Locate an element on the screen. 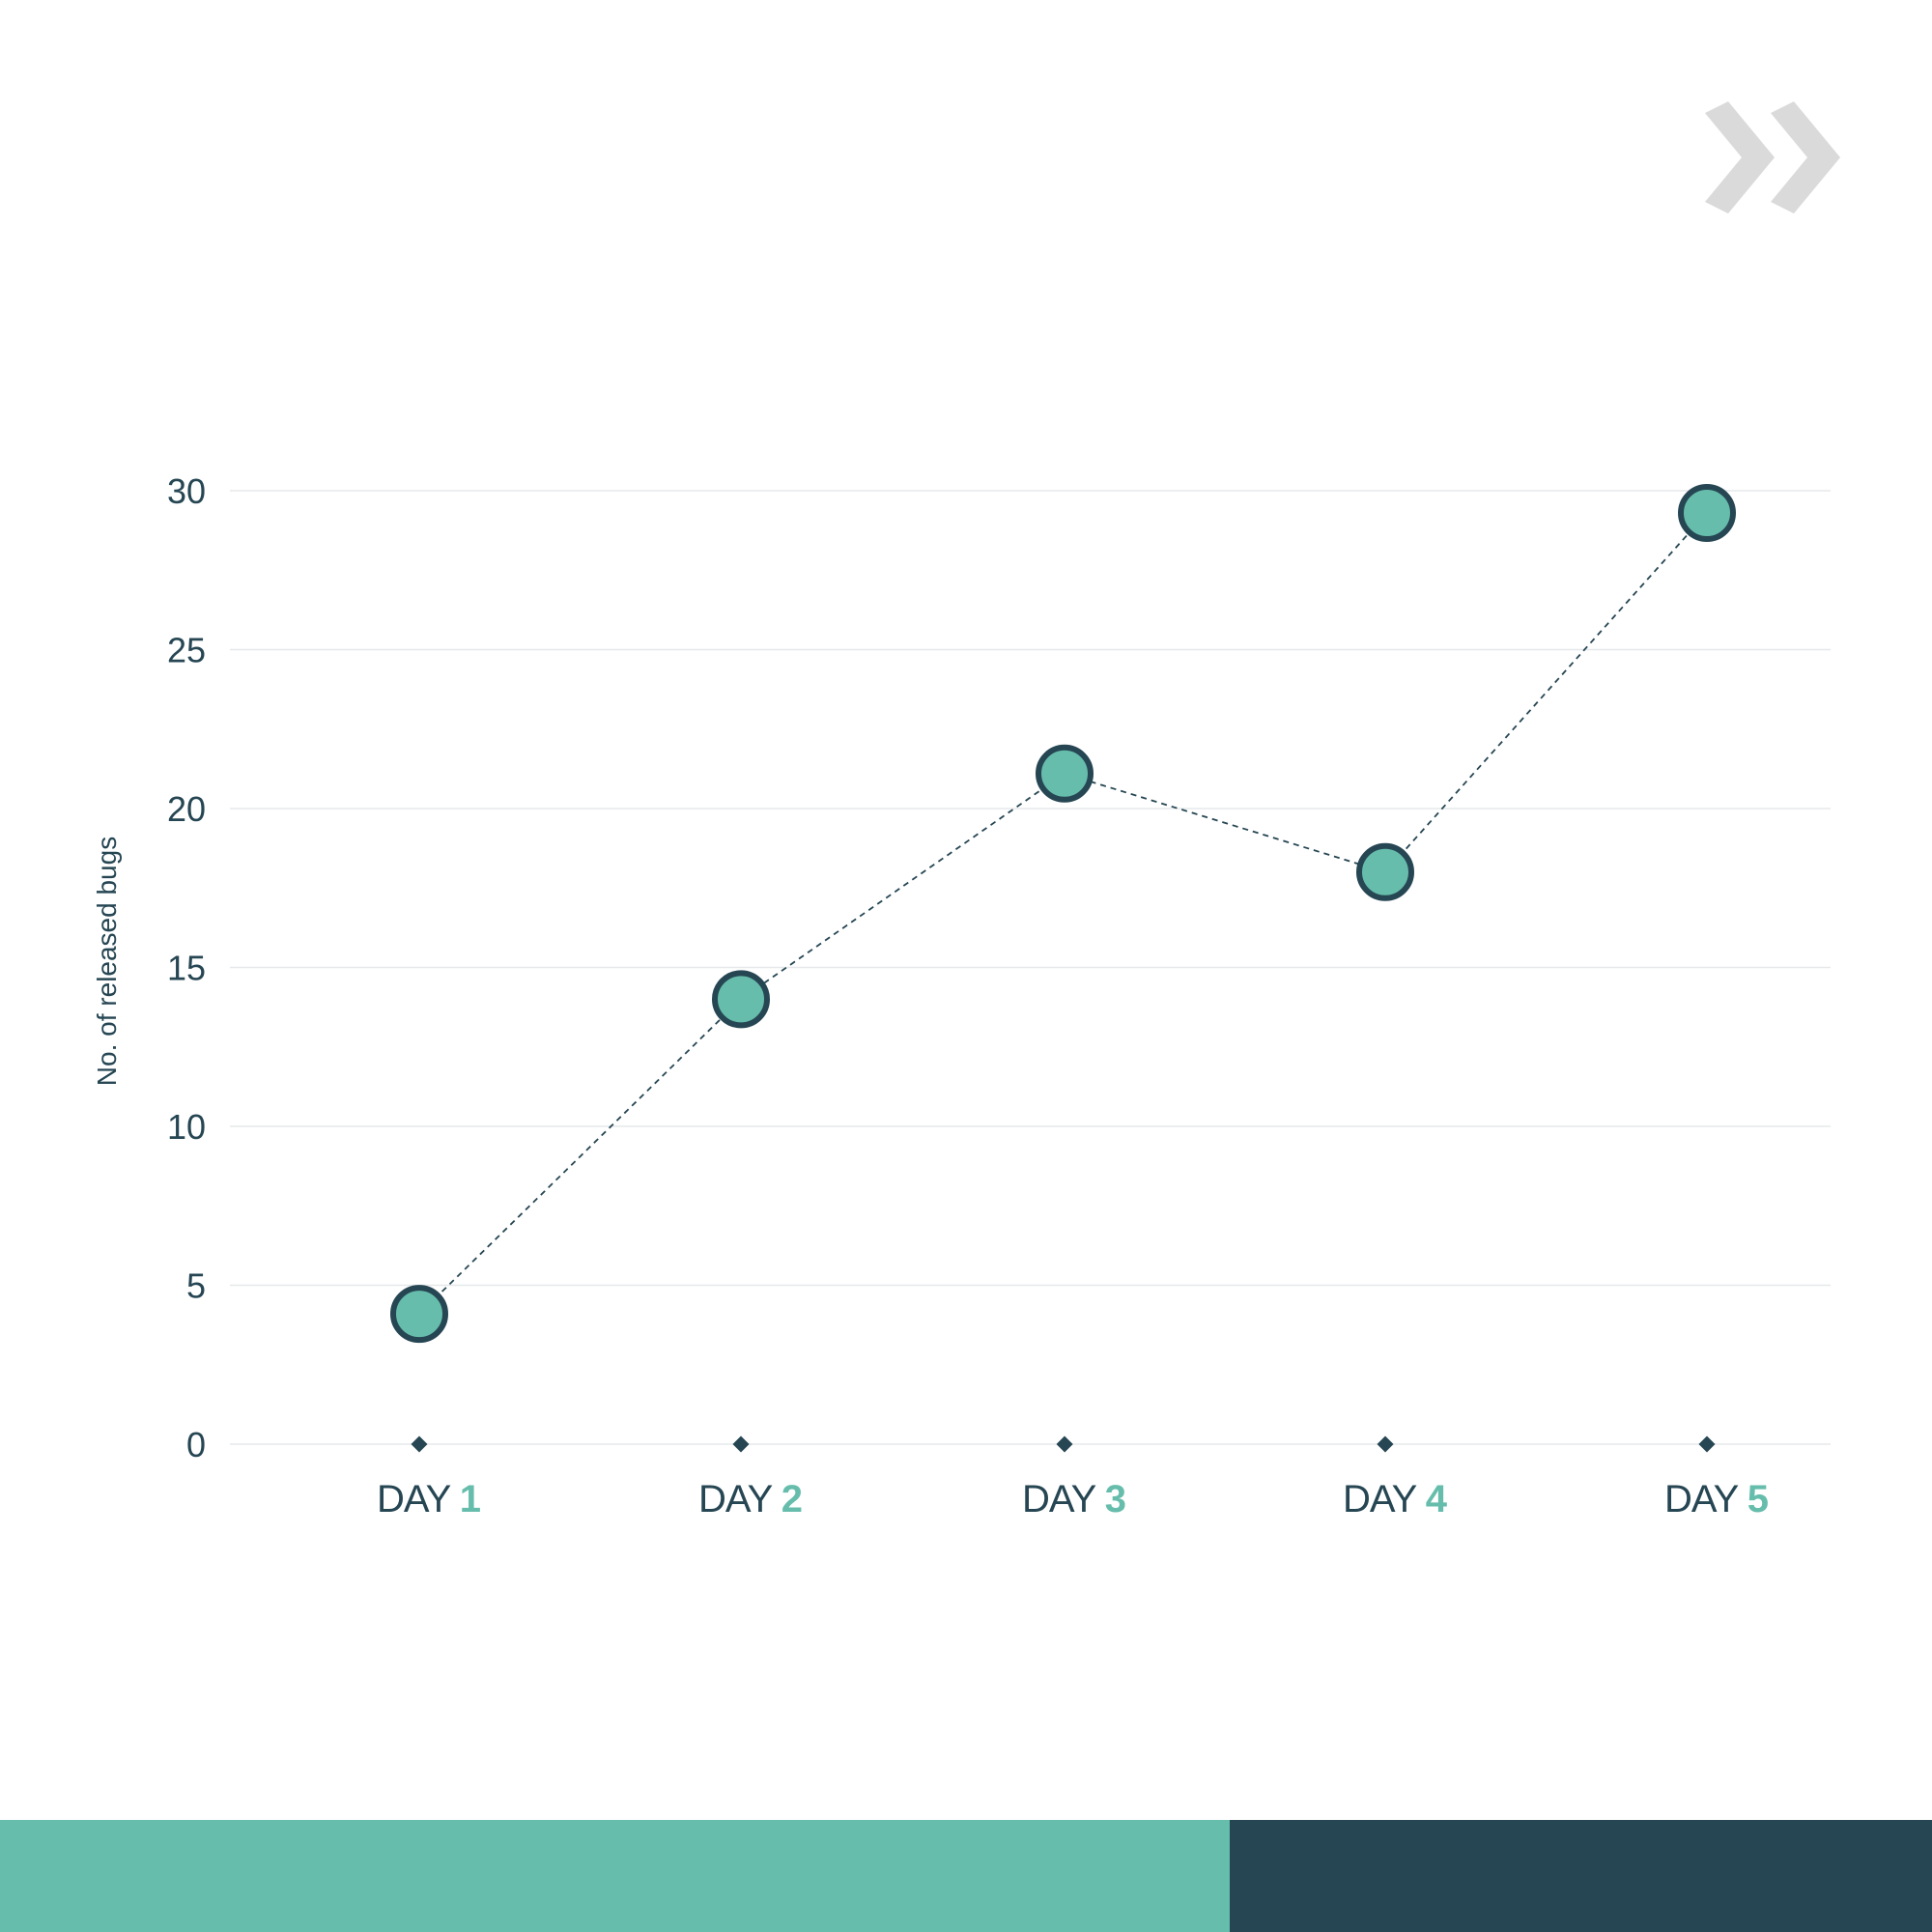 The width and height of the screenshot is (1932, 1932). y-tick-label: 15 is located at coordinates (186, 968).